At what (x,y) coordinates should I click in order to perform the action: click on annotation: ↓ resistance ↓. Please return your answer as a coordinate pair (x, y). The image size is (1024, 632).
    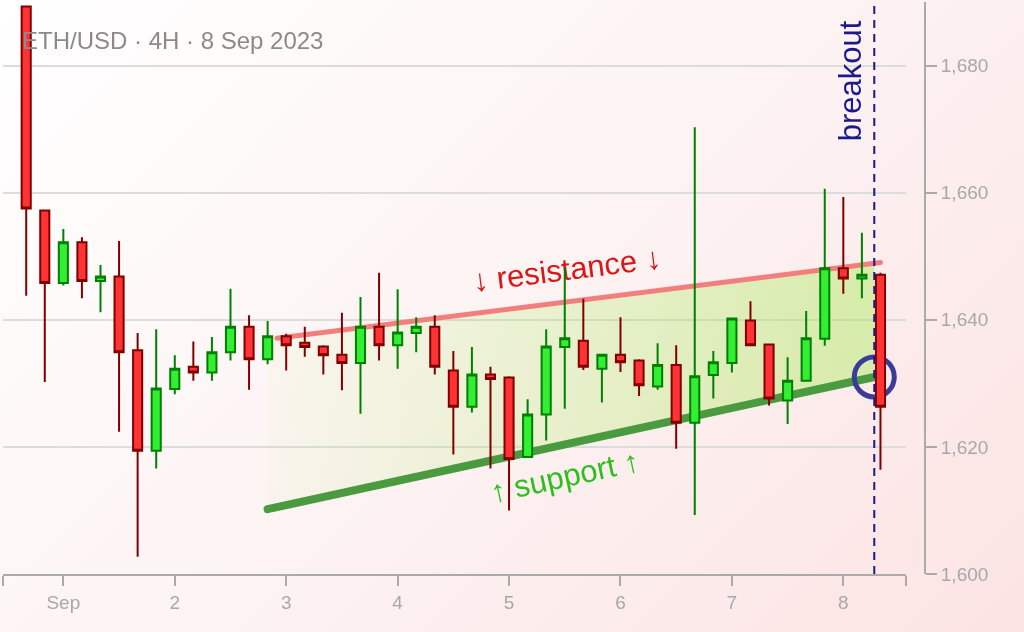
    Looking at the image, I should click on (566, 269).